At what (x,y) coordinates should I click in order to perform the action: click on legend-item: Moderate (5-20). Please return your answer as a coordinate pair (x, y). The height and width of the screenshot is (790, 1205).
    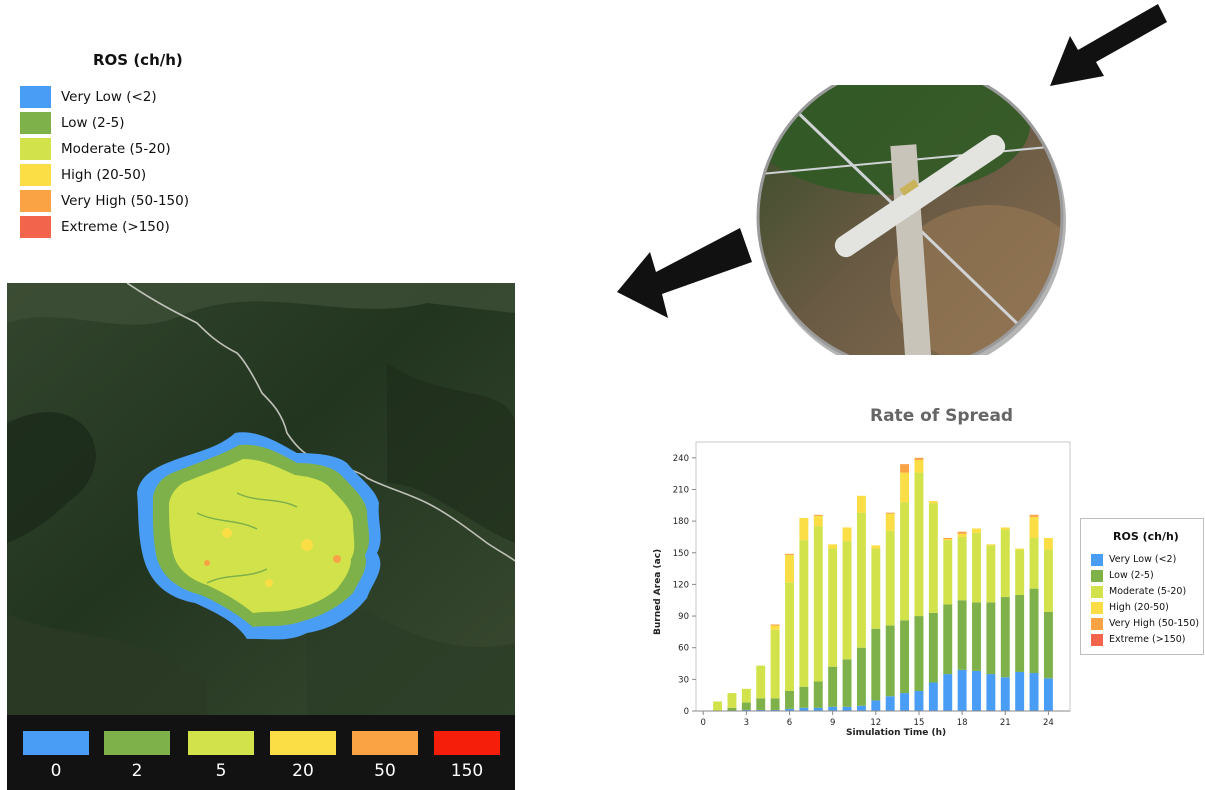
    Looking at the image, I should click on (1138, 591).